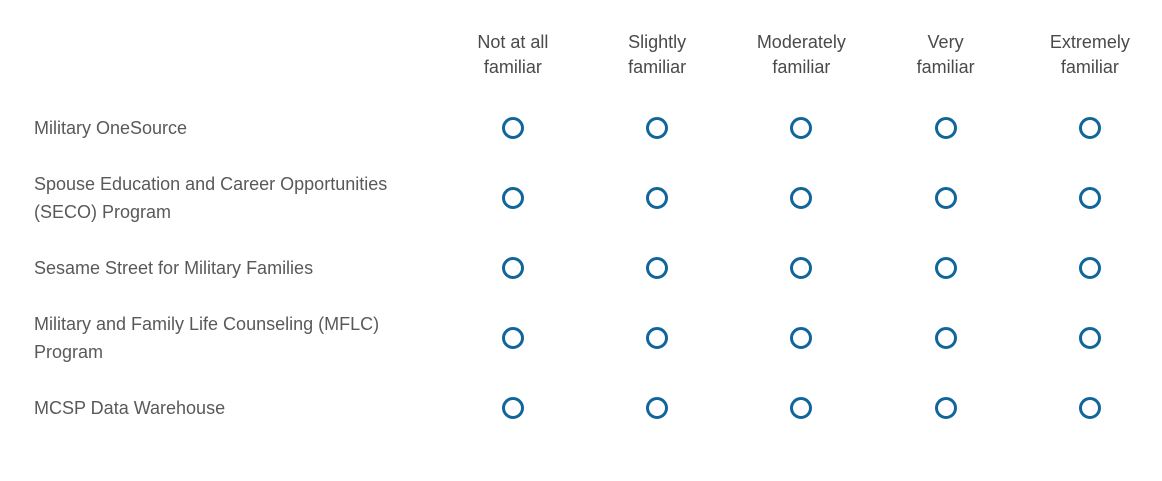 This screenshot has height=481, width=1162. What do you see at coordinates (220, 50) in the screenshot?
I see `header-corner-spacer` at bounding box center [220, 50].